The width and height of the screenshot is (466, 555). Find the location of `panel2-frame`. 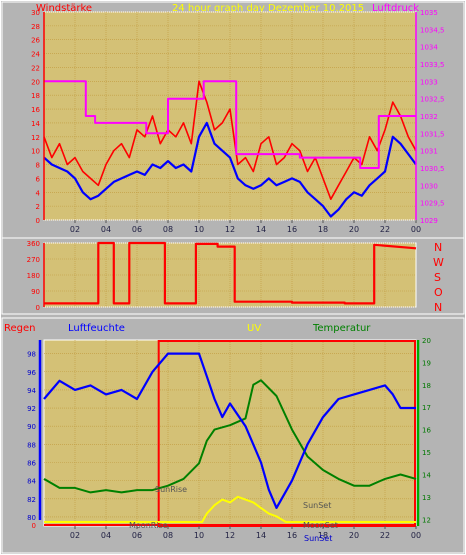

panel2-frame is located at coordinates (233, 276).